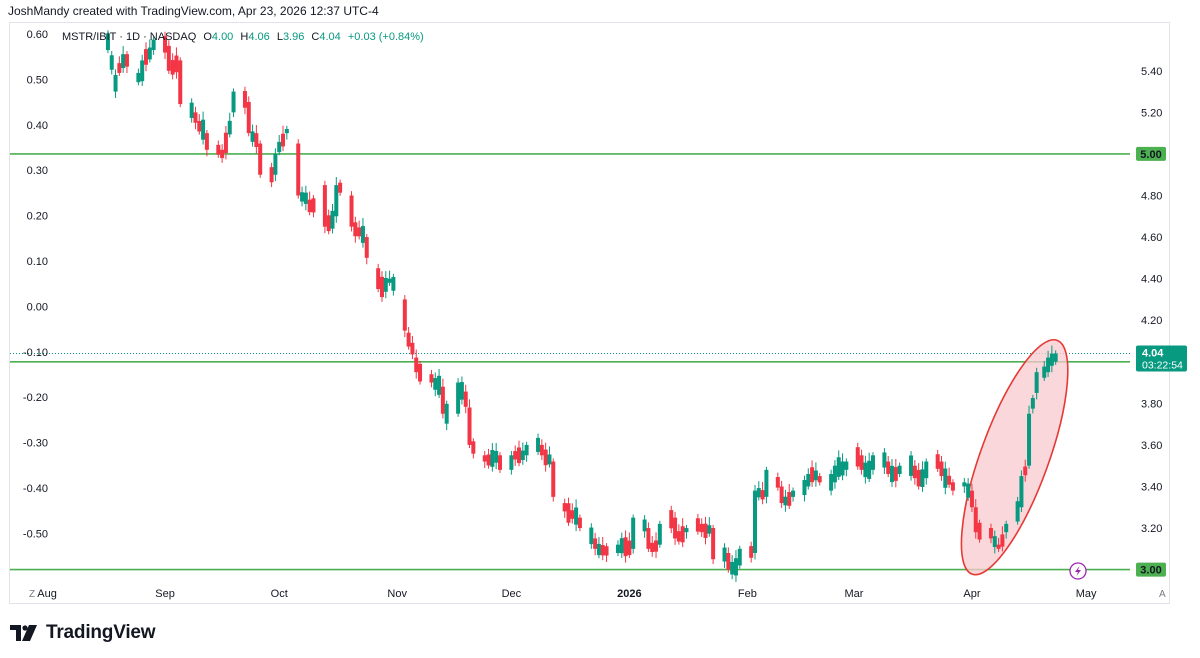 The image size is (1200, 658). What do you see at coordinates (1014, 457) in the screenshot?
I see `rally-highlight-ellipse` at bounding box center [1014, 457].